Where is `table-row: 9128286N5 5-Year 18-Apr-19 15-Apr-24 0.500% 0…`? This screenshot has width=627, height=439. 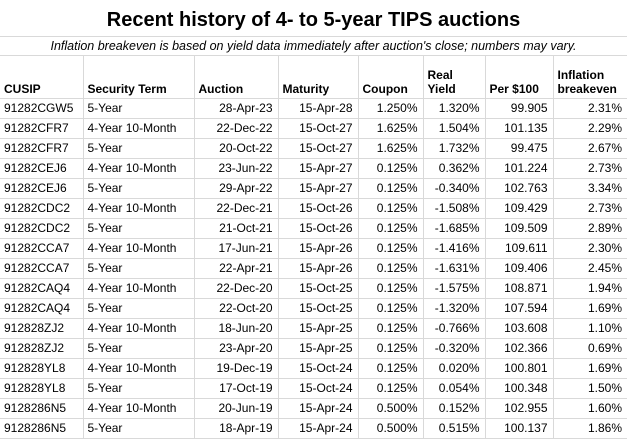
table-row: 9128286N5 5-Year 18-Apr-19 15-Apr-24 0.500% 0… is located at coordinates (313, 428).